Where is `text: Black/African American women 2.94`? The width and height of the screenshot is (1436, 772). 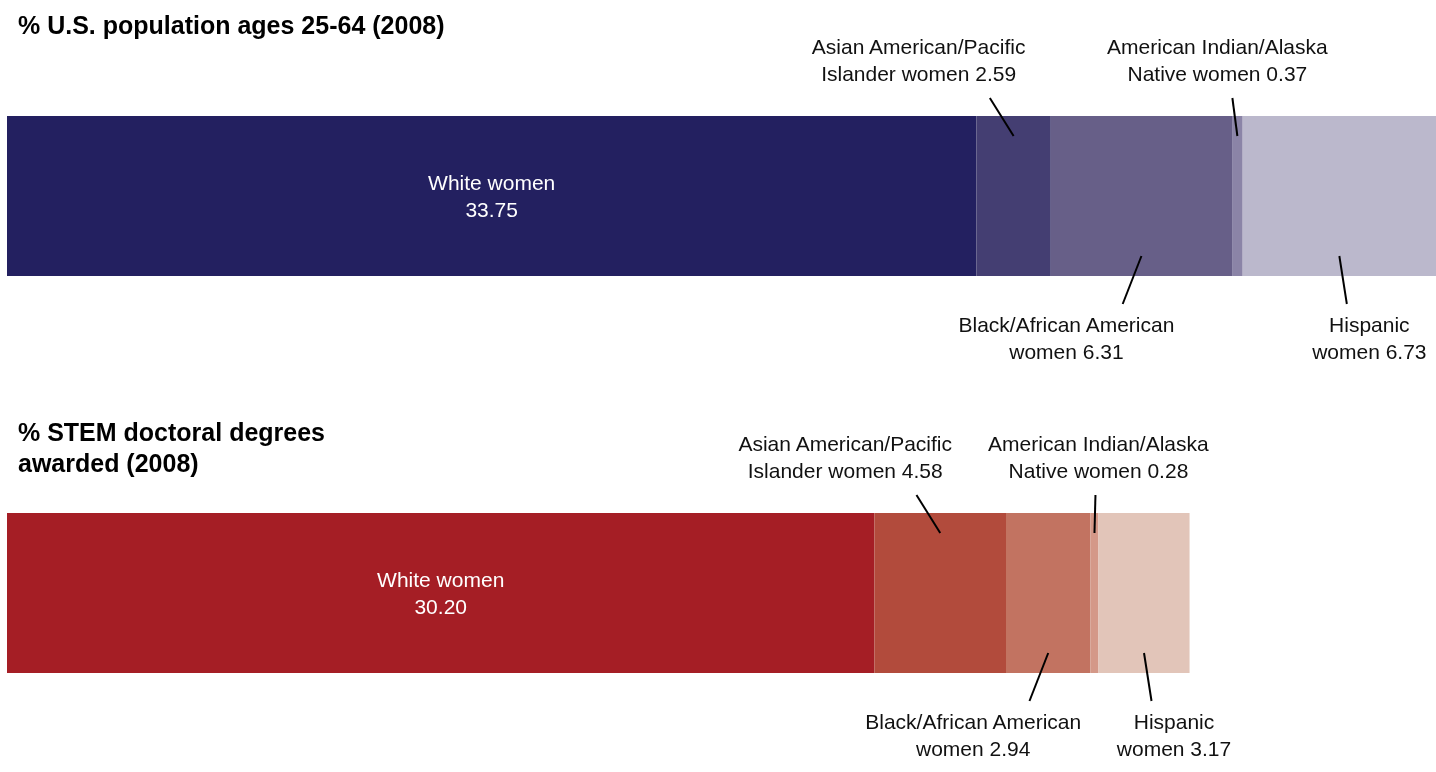
text: Black/African American women 2.94 is located at coordinates (973, 735).